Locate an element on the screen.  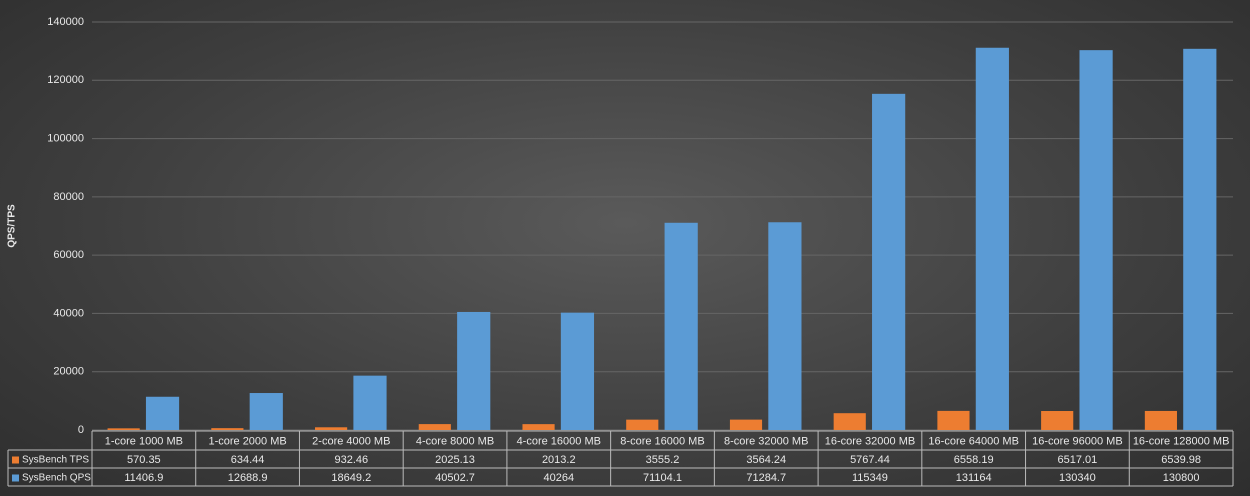
table-cell: 932.46 is located at coordinates (351, 460).